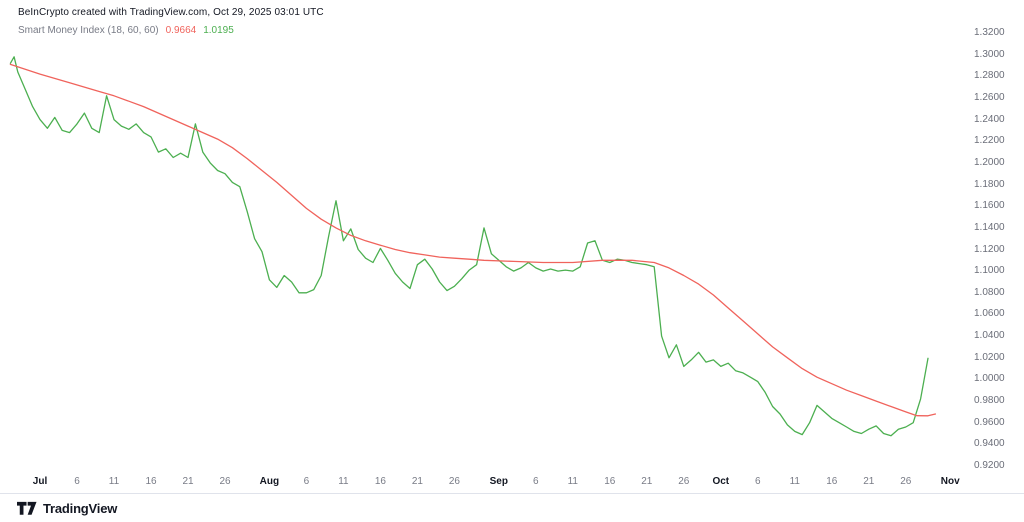 The image size is (1024, 522). What do you see at coordinates (989, 379) in the screenshot?
I see `price-axis-label: 1.0000` at bounding box center [989, 379].